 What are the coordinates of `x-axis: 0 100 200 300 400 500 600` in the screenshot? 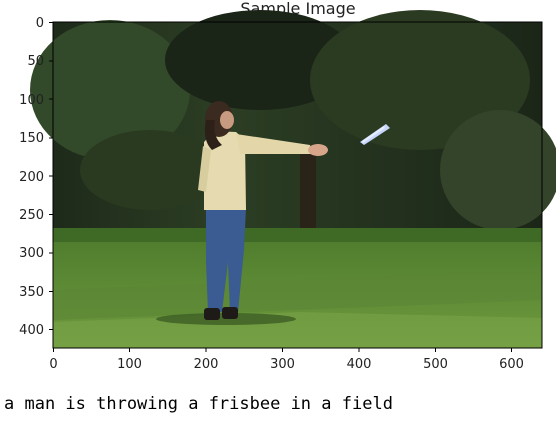 It's located at (286, 360).